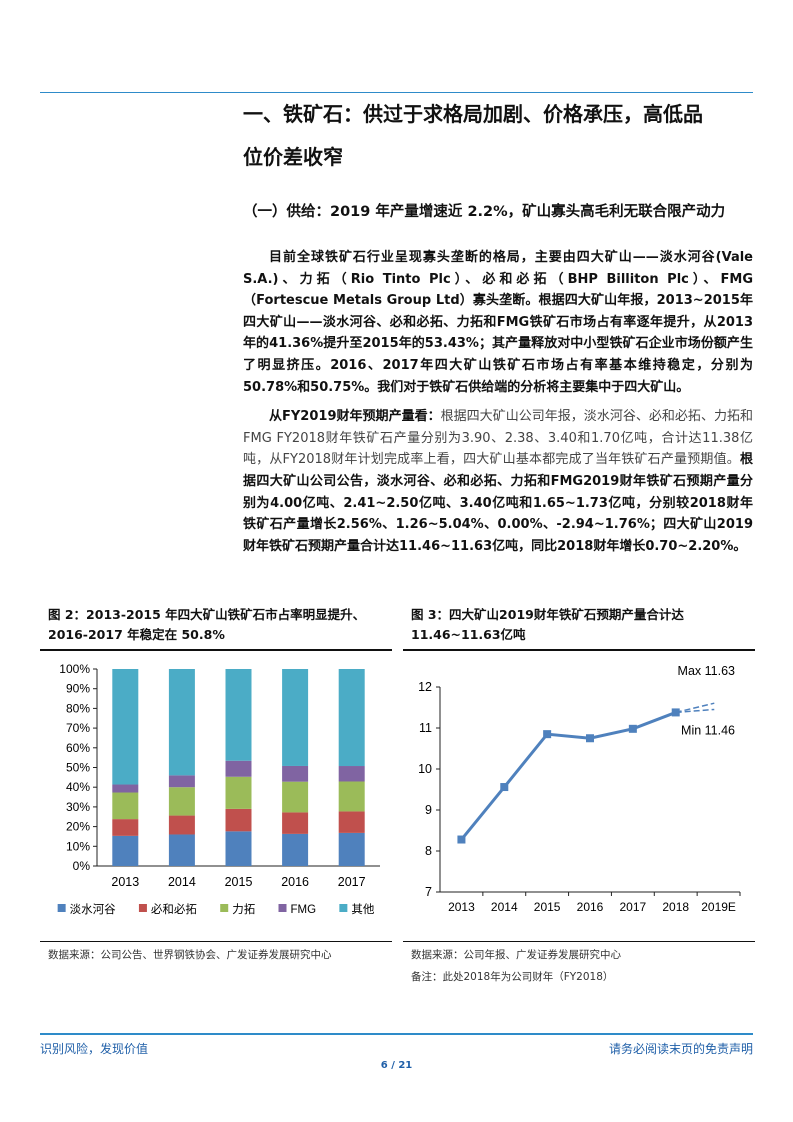 The width and height of the screenshot is (793, 1122). Describe the element at coordinates (675, 907) in the screenshot. I see `x-tick-label: 2018` at that location.